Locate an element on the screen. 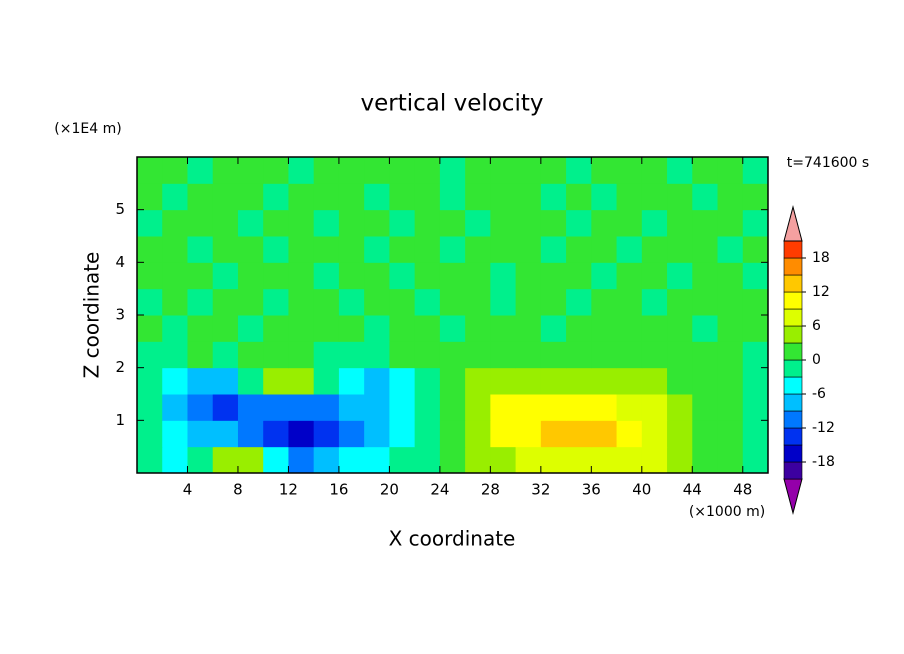  x-tick-label: 12 is located at coordinates (288, 490).